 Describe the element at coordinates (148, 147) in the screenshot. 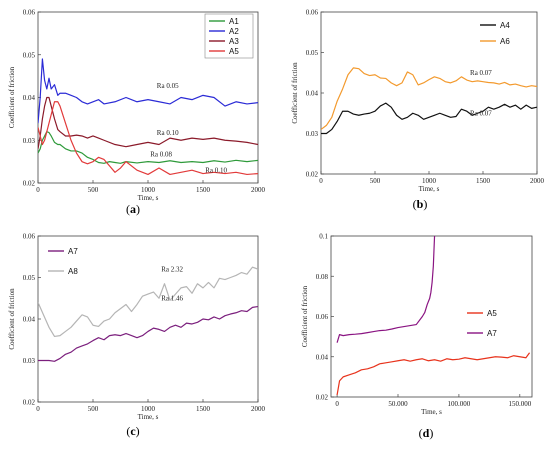

I see `series-line-A1` at that location.